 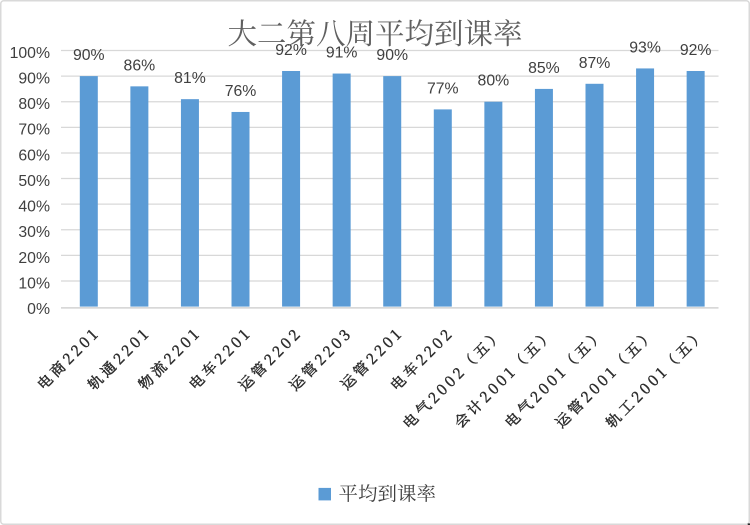 What do you see at coordinates (595, 63) in the screenshot?
I see `svg-text: 87%` at bounding box center [595, 63].